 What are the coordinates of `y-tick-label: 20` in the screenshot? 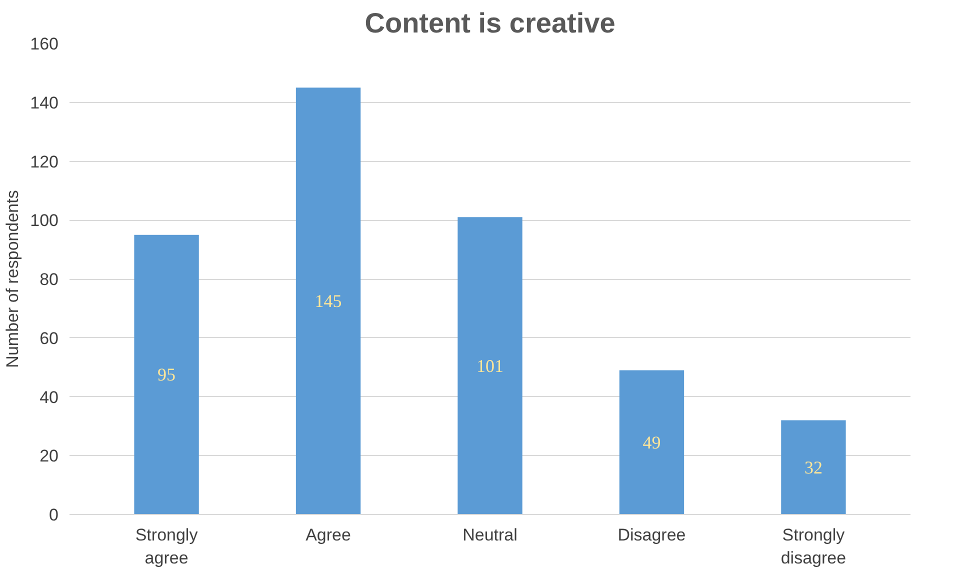 It's located at (49, 456).